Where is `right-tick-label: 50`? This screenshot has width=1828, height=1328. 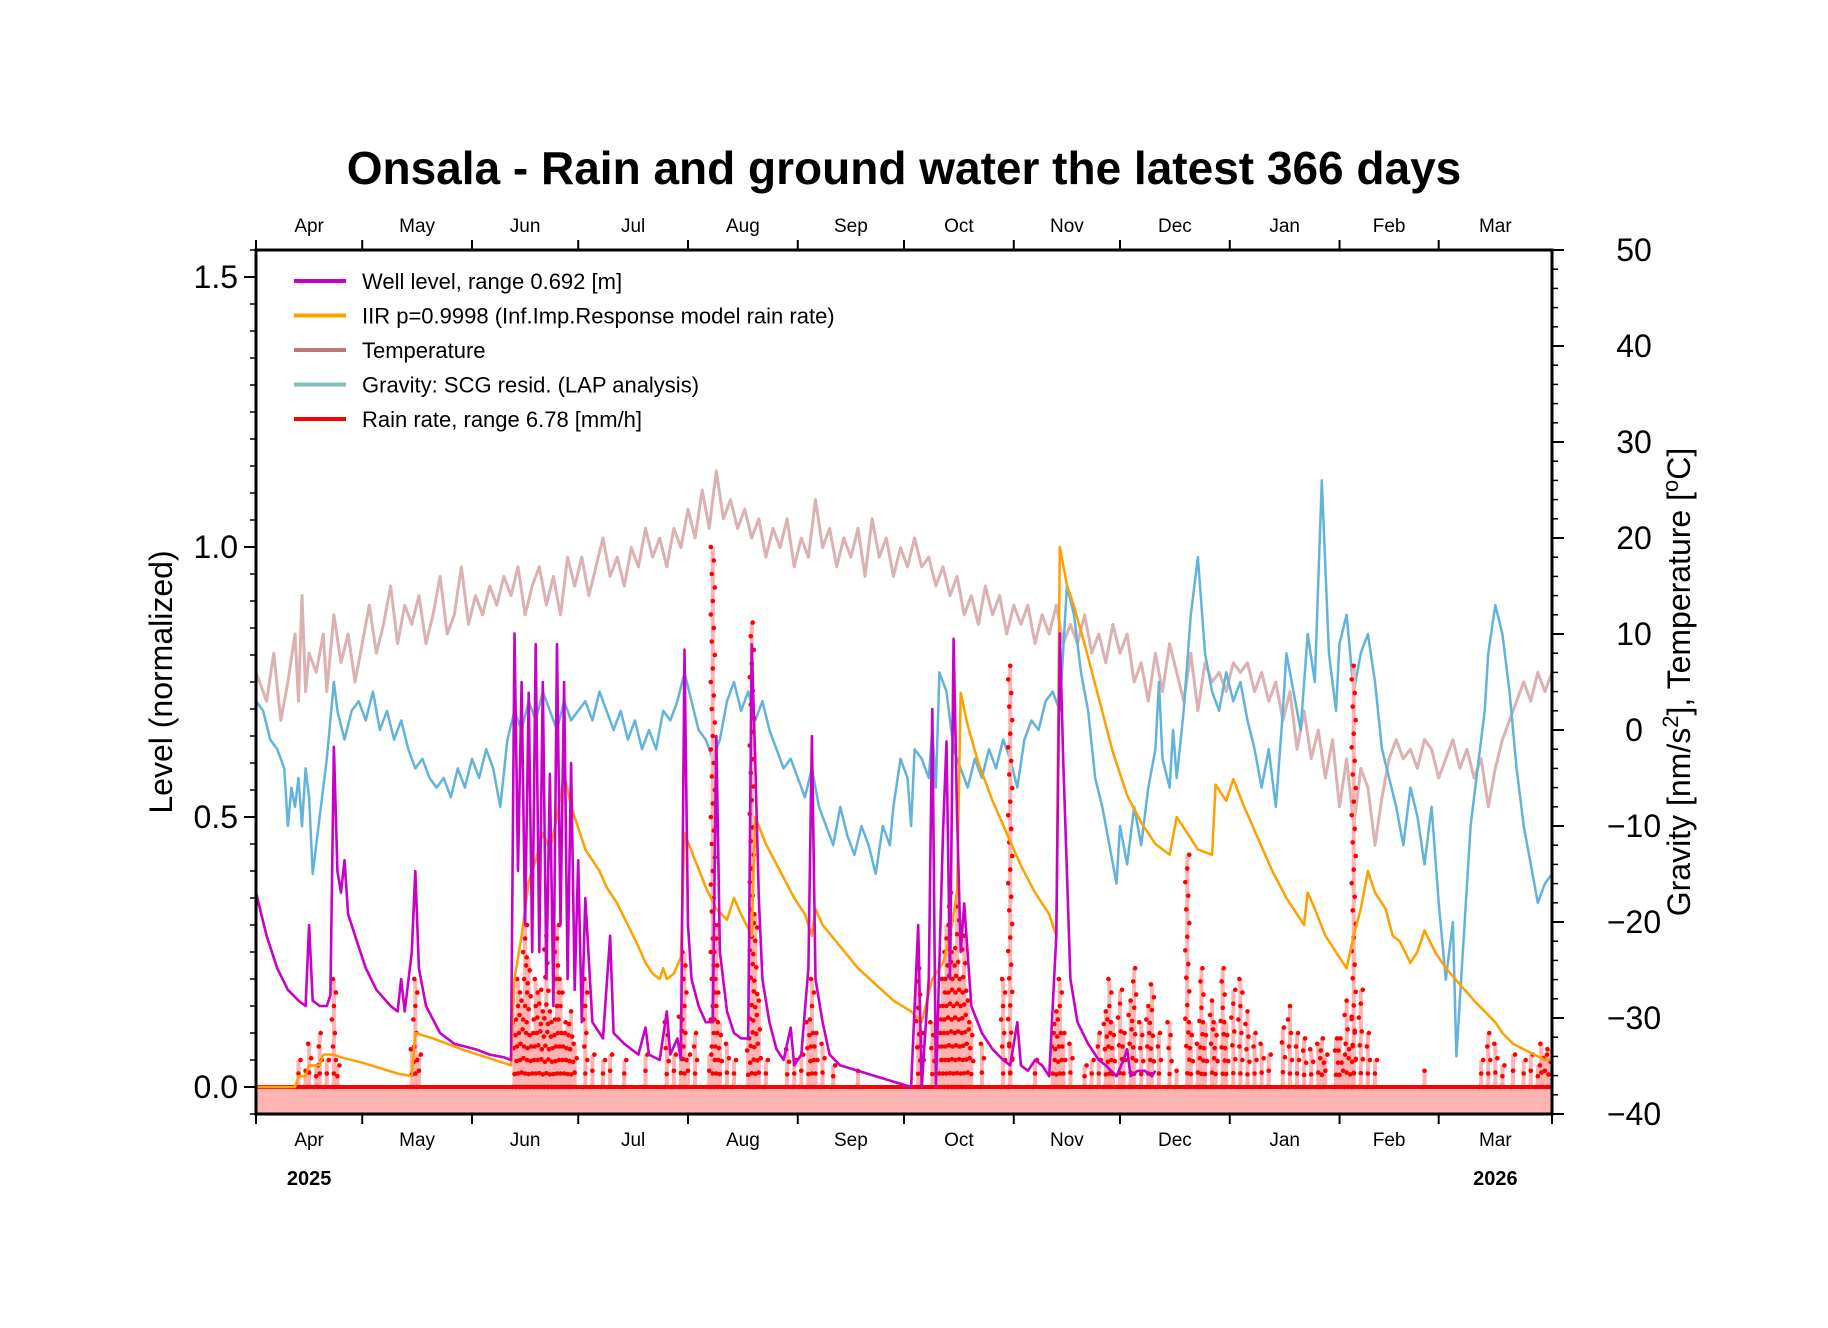 right-tick-label: 50 is located at coordinates (1634, 250).